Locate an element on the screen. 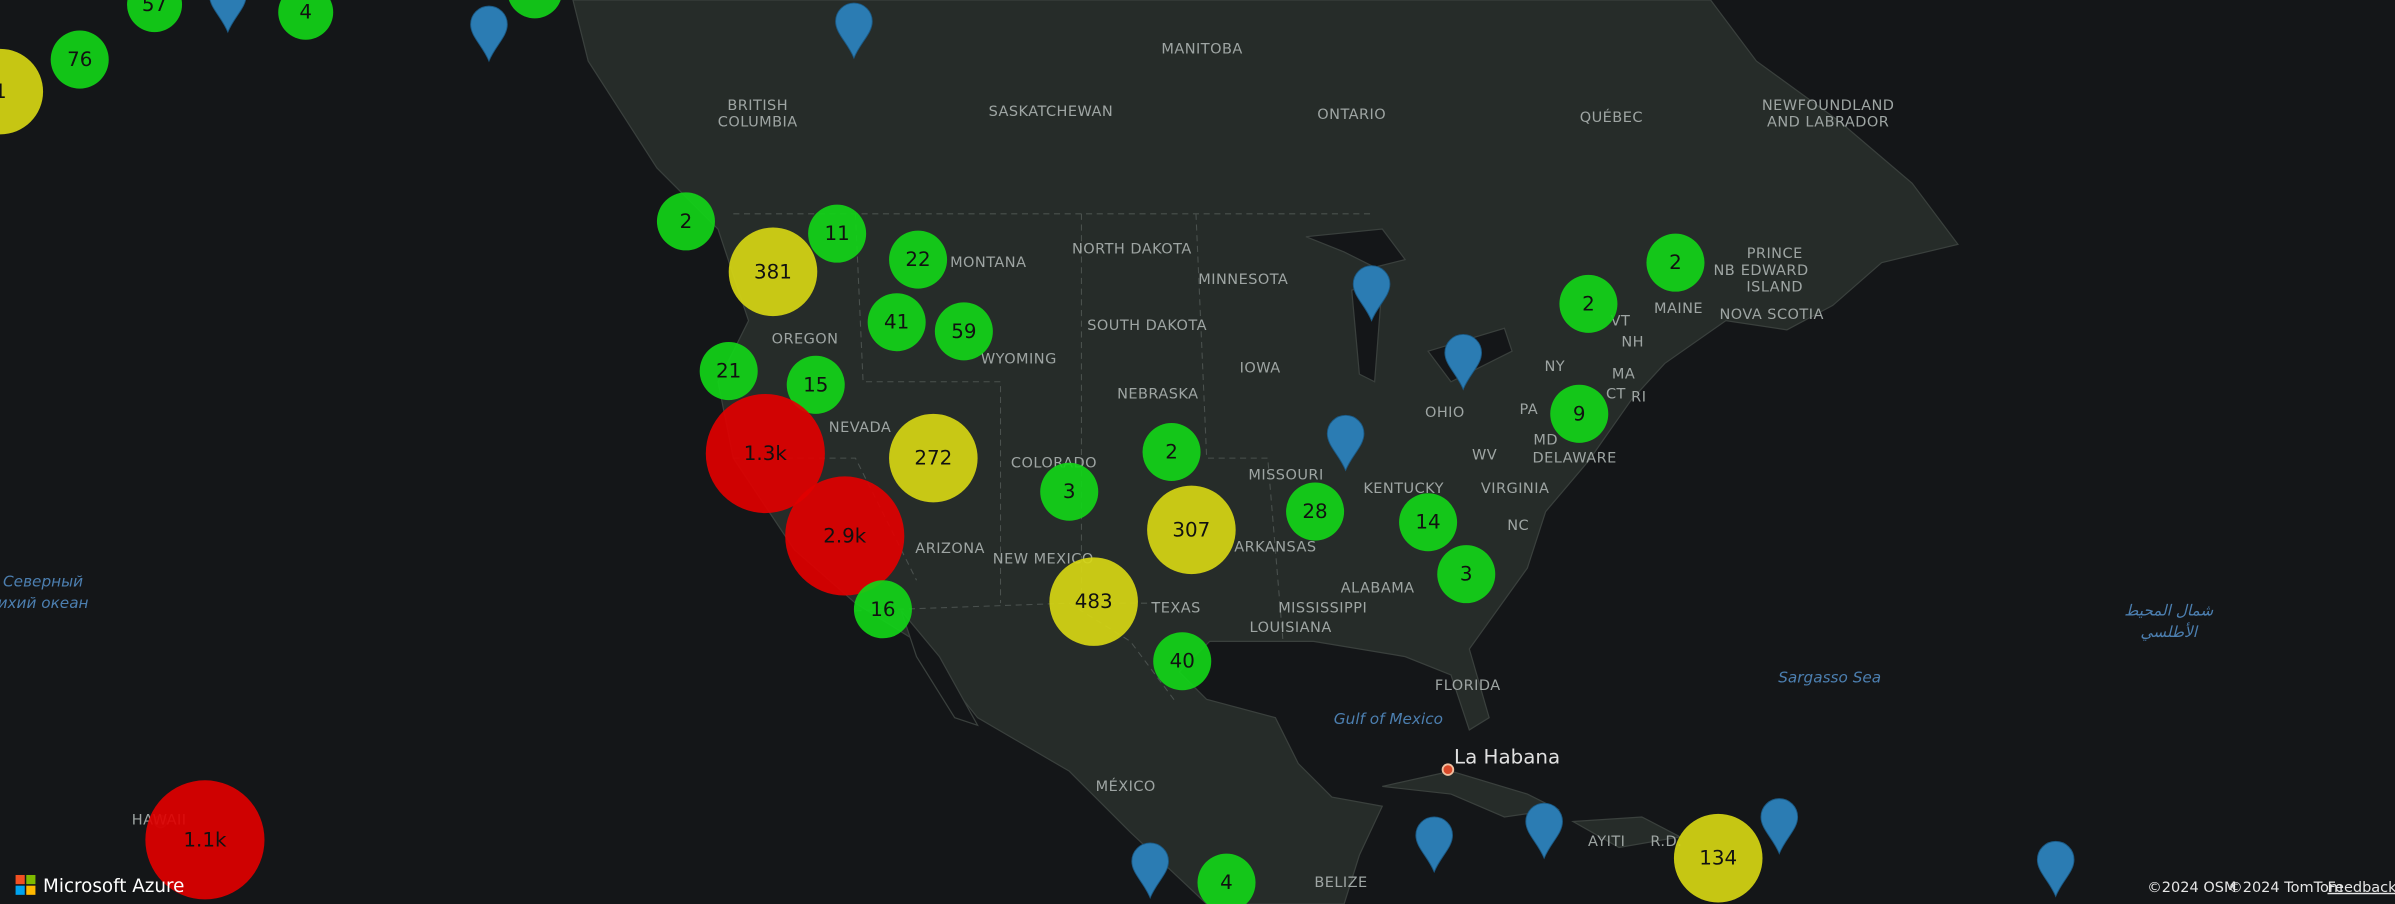 The height and width of the screenshot is (904, 2395). place-label: BRITISH is located at coordinates (757, 106).